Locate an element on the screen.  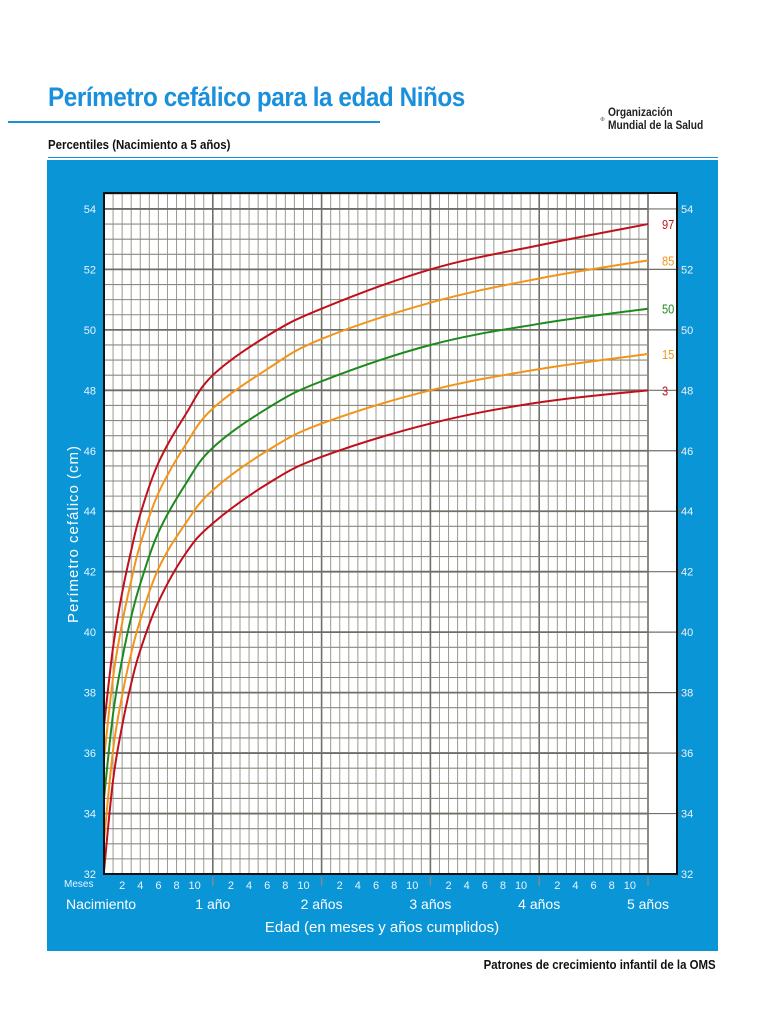
y-tick-label-right: 40 is located at coordinates (687, 633).